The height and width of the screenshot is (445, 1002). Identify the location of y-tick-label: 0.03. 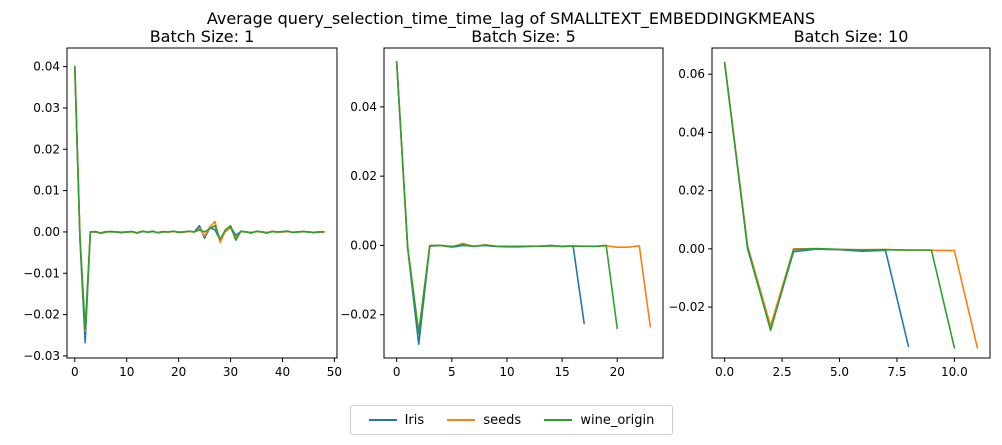
(46, 108).